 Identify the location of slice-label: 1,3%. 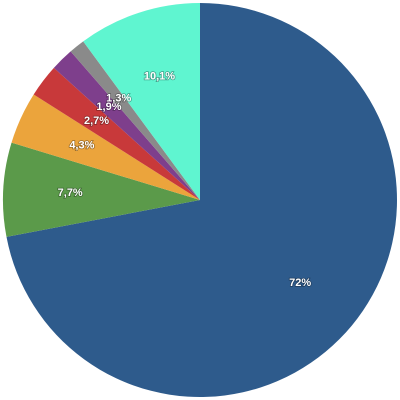
(118, 98).